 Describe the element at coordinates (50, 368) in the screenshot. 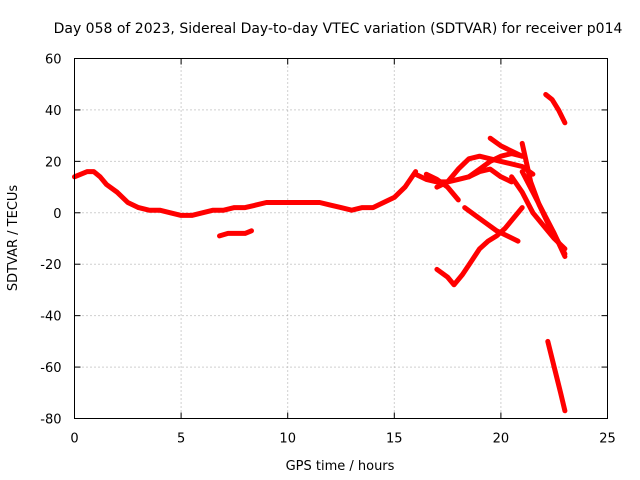

I see `y-tick-label: -60` at that location.